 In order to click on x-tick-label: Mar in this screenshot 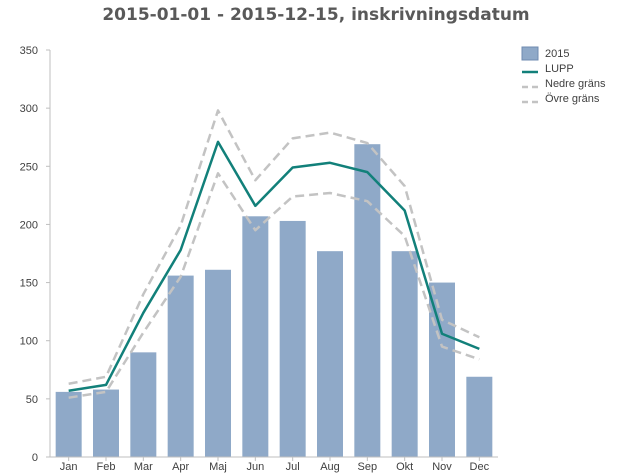, I will do `click(143, 467)`.